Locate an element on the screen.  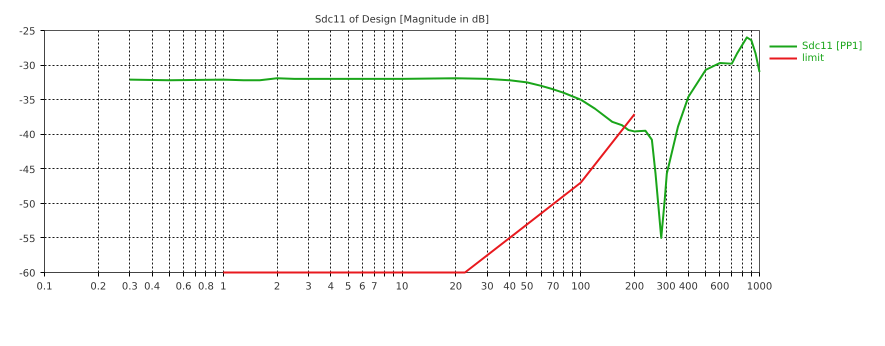
x-tick-label: 200 is located at coordinates (634, 287).